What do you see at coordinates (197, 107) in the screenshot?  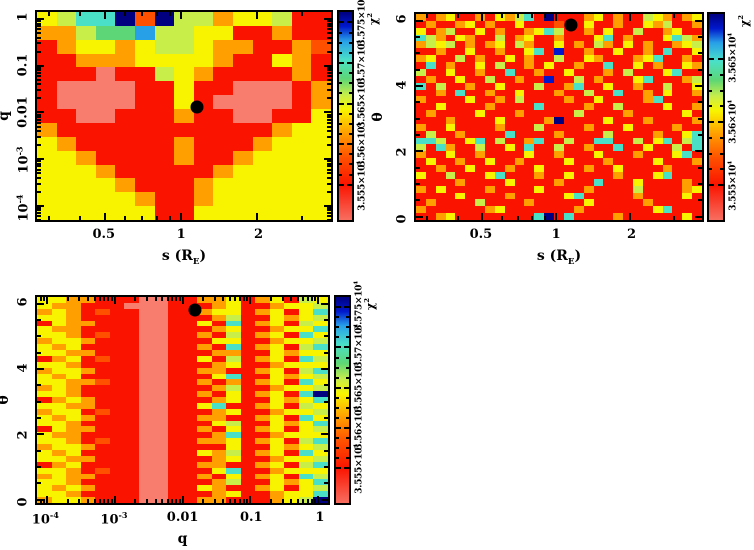 I see `best-fit-marker` at bounding box center [197, 107].